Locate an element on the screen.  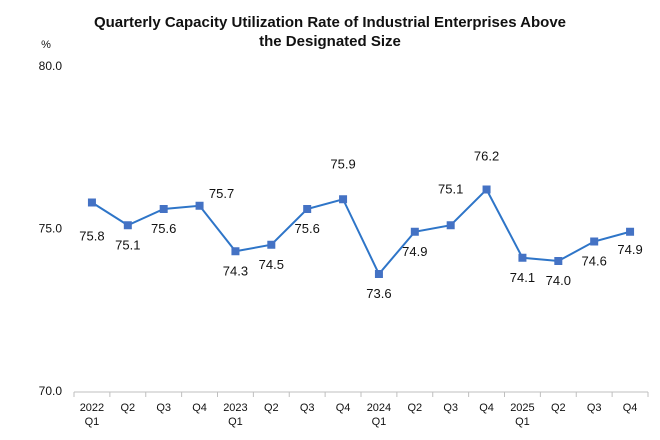
y-axis-unit: % is located at coordinates (46, 45).